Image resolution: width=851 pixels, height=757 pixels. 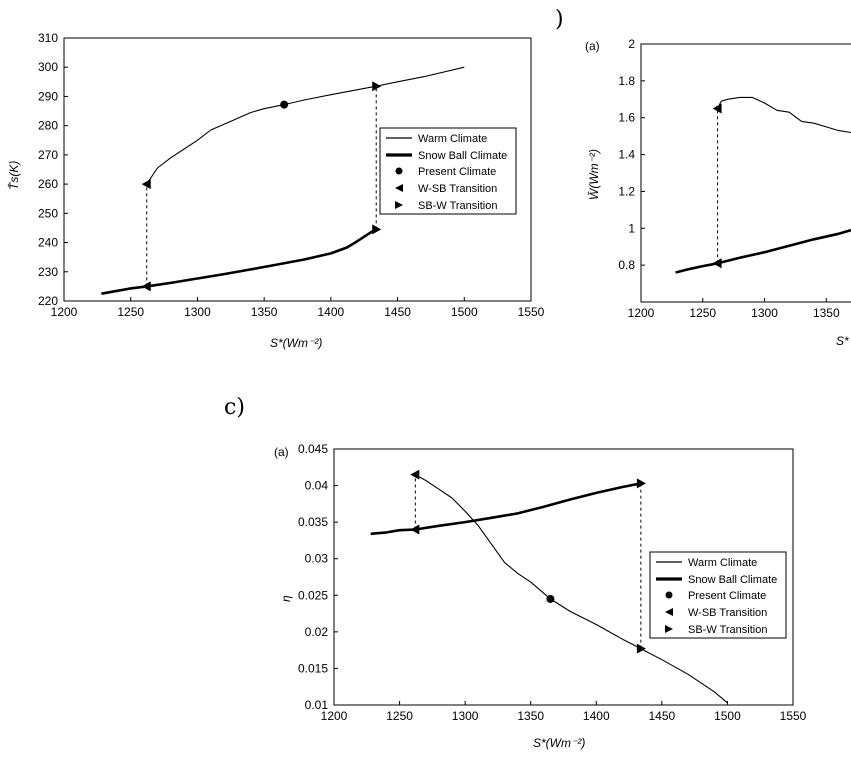 I want to click on y-axis-label: W̄(Wm⁻²), so click(x=594, y=174).